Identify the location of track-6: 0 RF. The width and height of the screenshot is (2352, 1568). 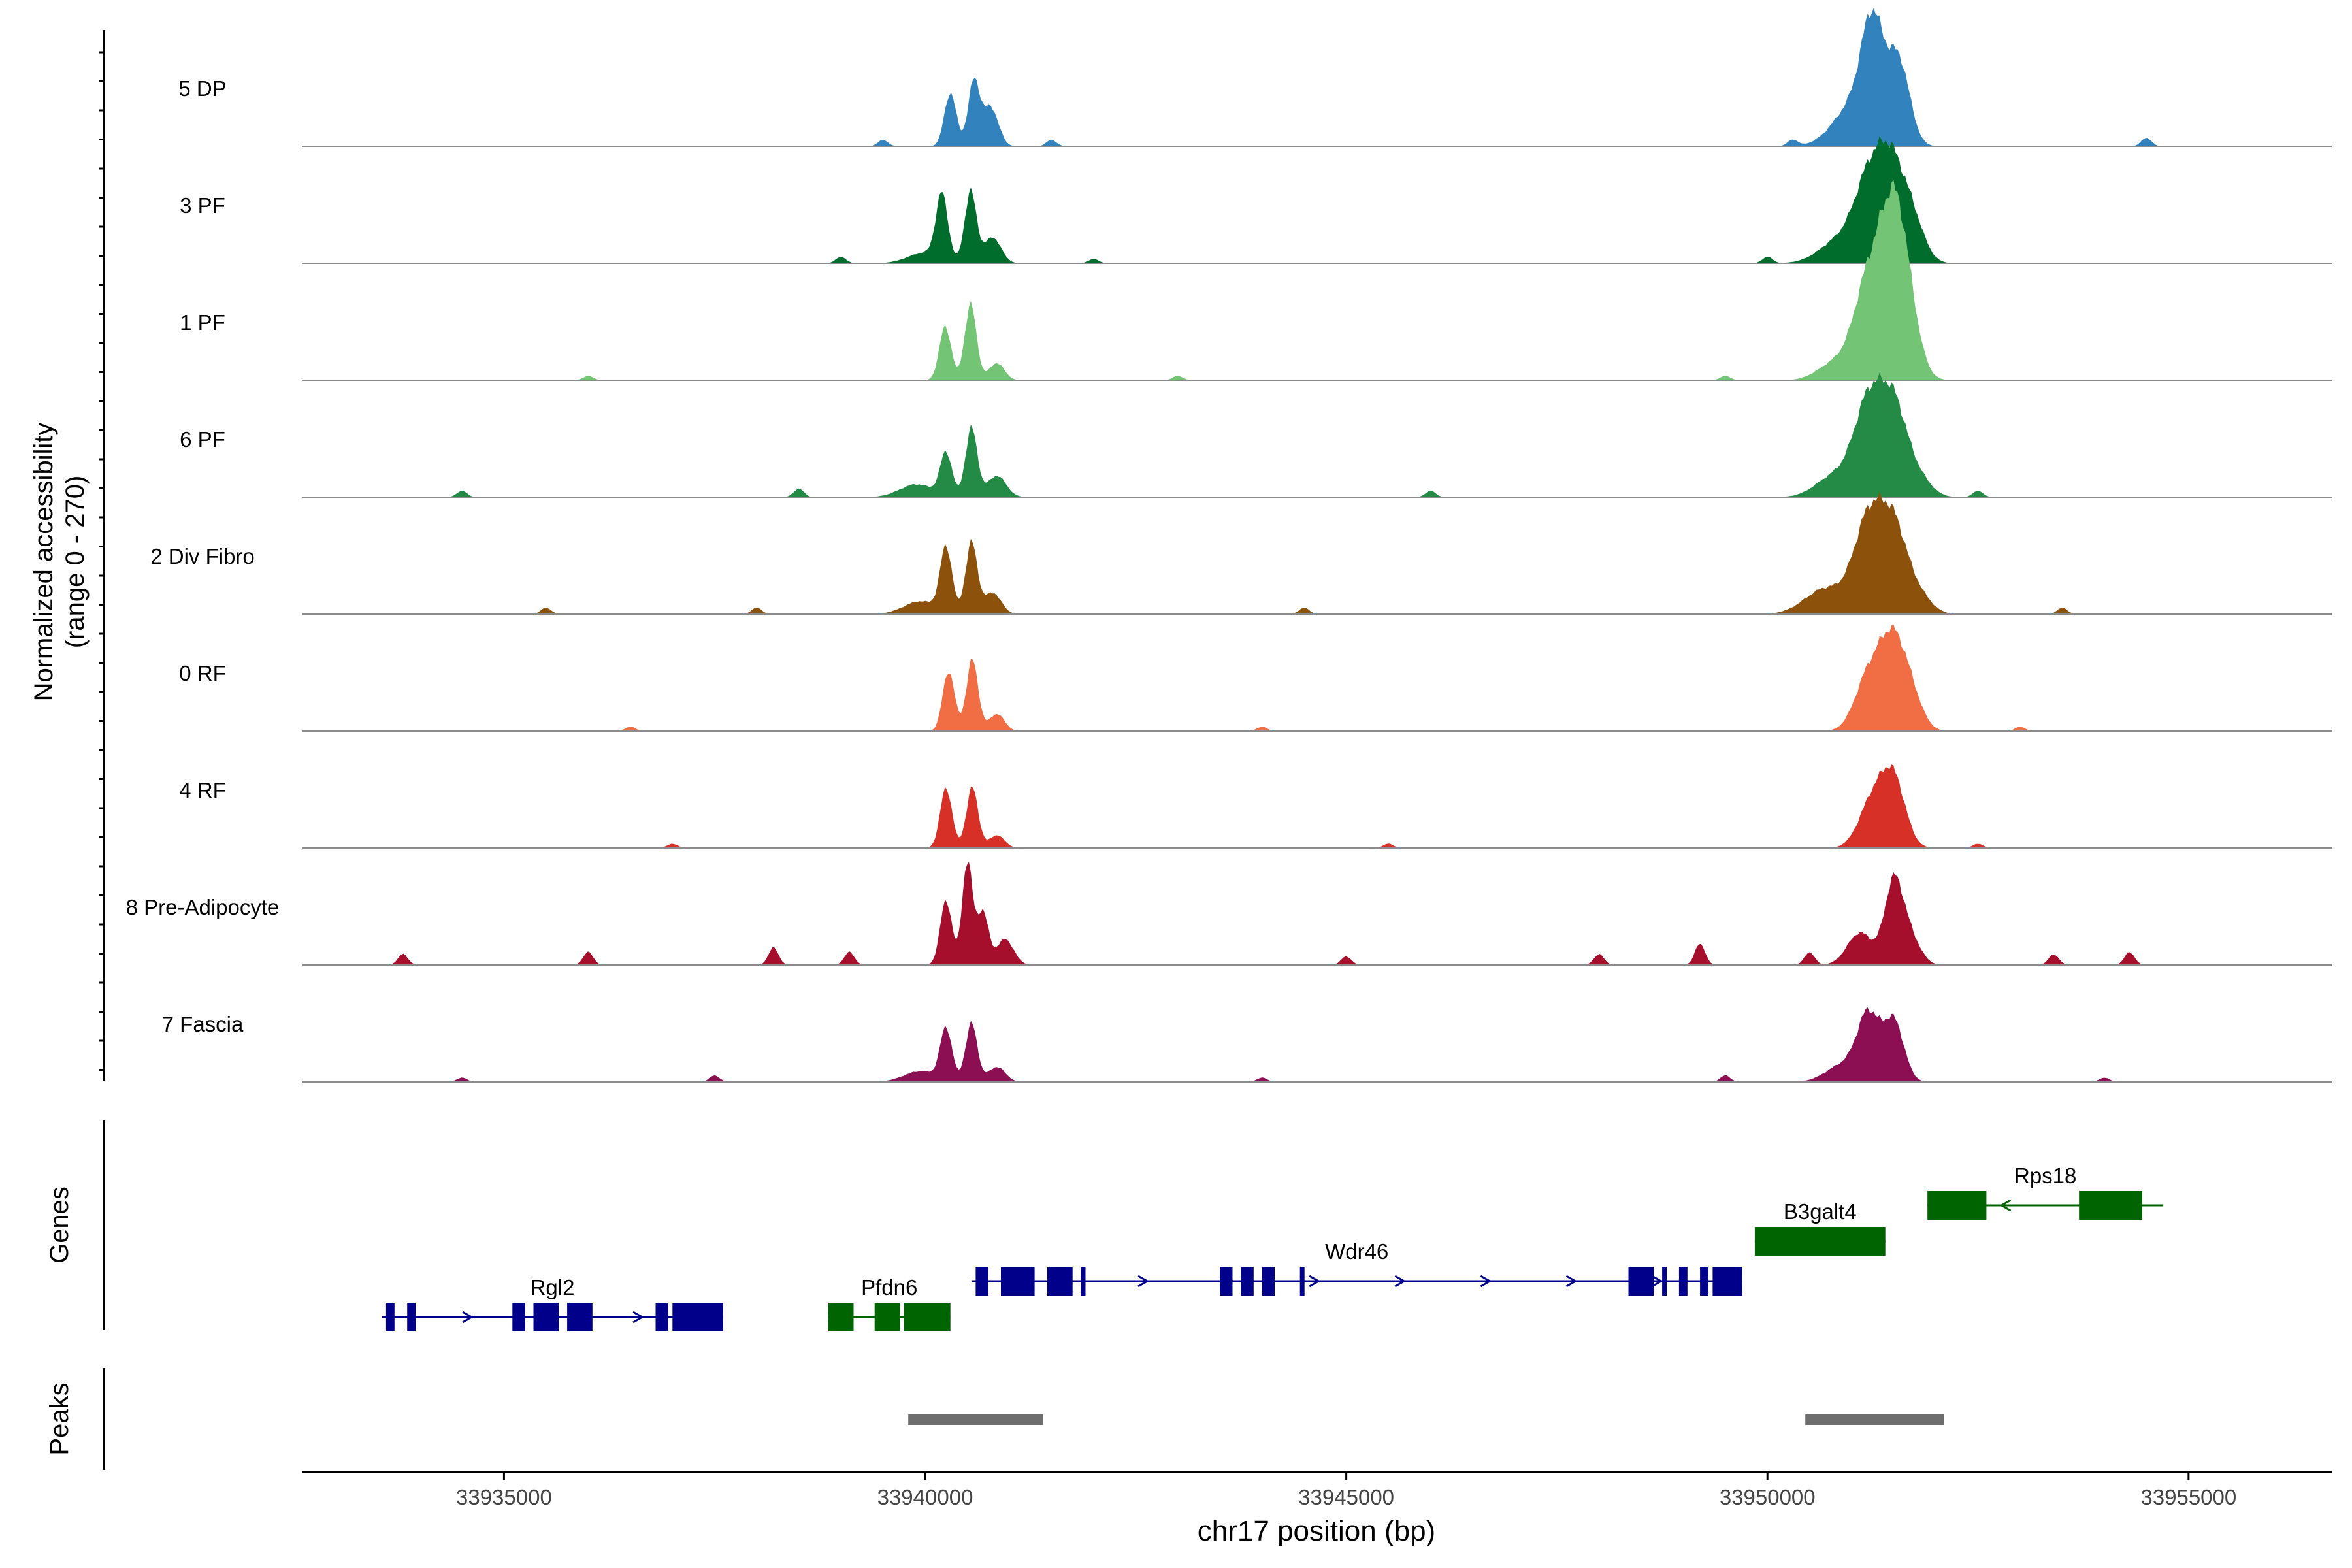
(1255, 678).